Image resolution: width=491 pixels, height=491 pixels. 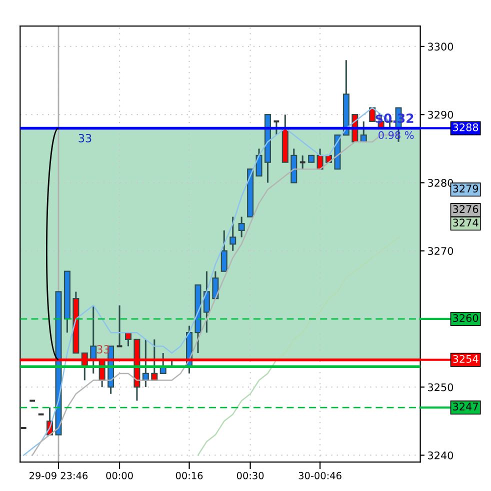 What do you see at coordinates (396, 135) in the screenshot?
I see `annotation: 0.98 %` at bounding box center [396, 135].